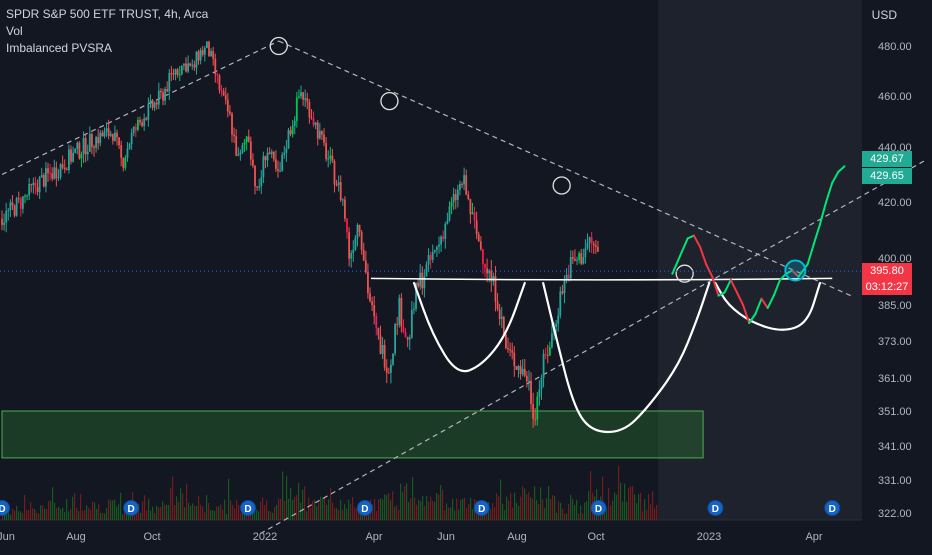 The height and width of the screenshot is (555, 932). I want to click on pvsra-indicator-label: Imbalanced PVSRA, so click(59, 48).